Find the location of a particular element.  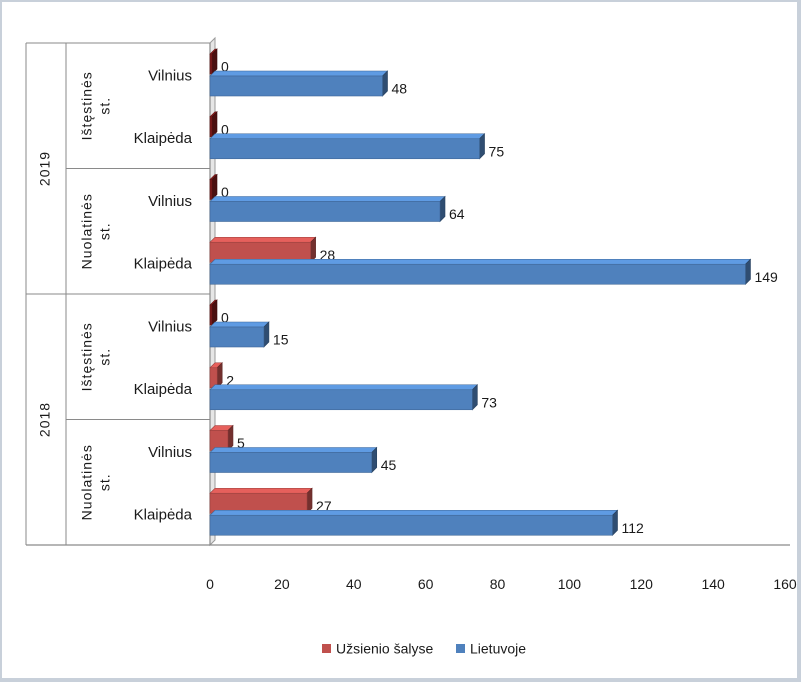

x-tick-label: 0 is located at coordinates (210, 584).